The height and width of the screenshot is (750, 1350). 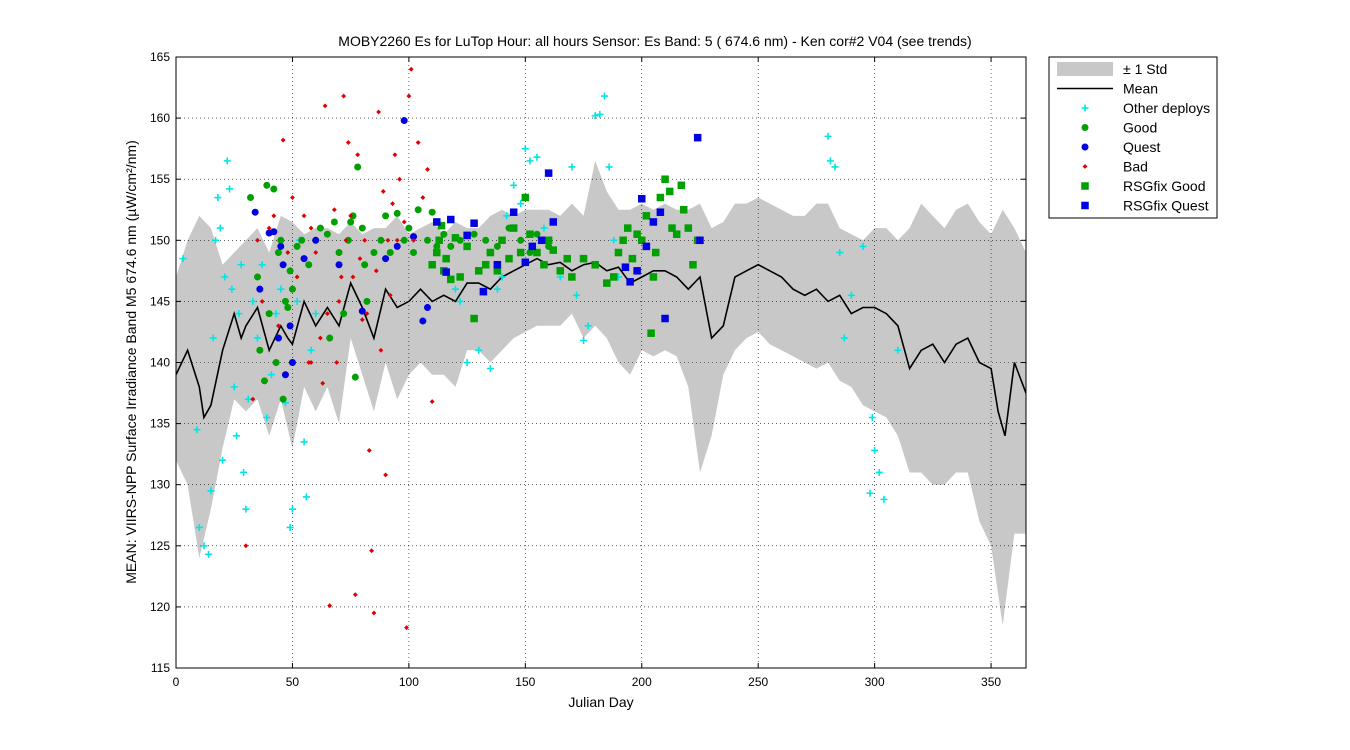 What do you see at coordinates (160, 240) in the screenshot?
I see `y-tick-label: 150` at bounding box center [160, 240].